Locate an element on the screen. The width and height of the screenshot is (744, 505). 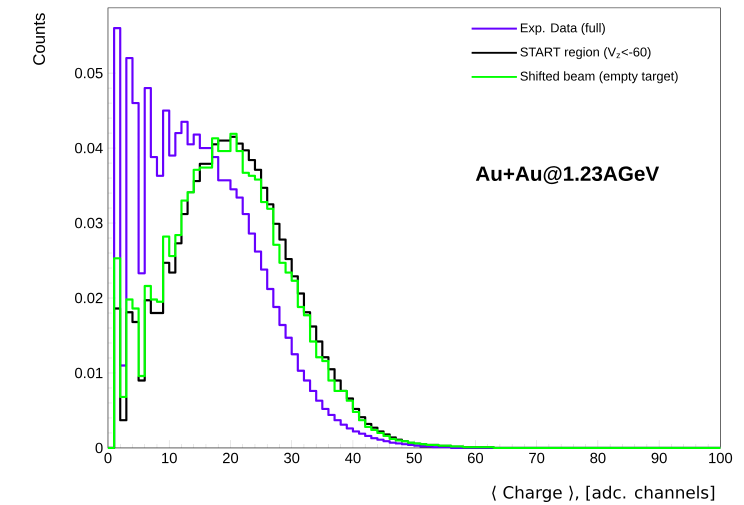
x-tick-label: 40 is located at coordinates (353, 458).